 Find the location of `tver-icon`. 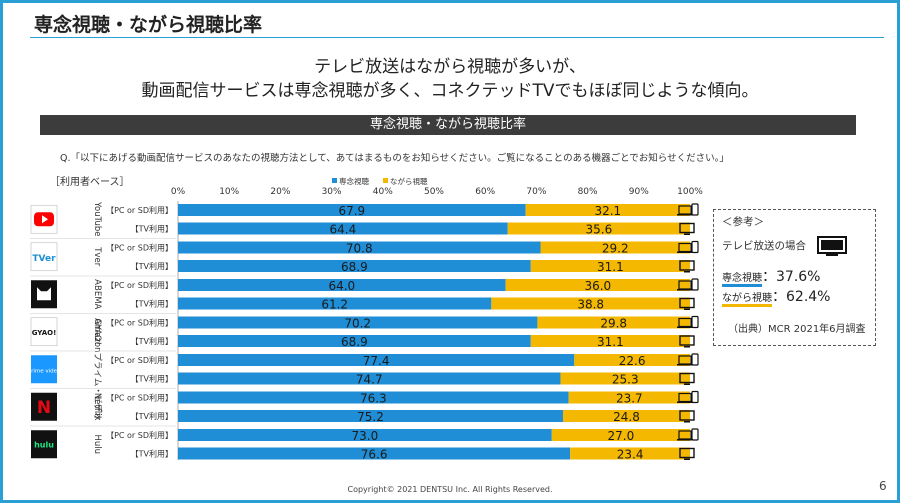

tver-icon is located at coordinates (44, 257).